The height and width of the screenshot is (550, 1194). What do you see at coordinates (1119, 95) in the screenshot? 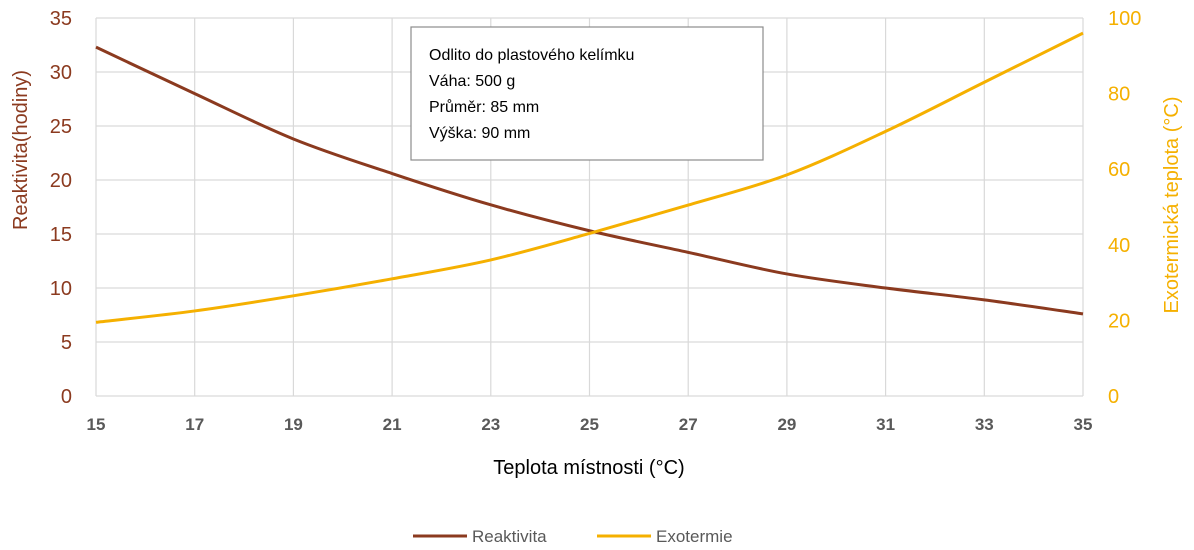
I see `right-tick-label: 80` at bounding box center [1119, 95].